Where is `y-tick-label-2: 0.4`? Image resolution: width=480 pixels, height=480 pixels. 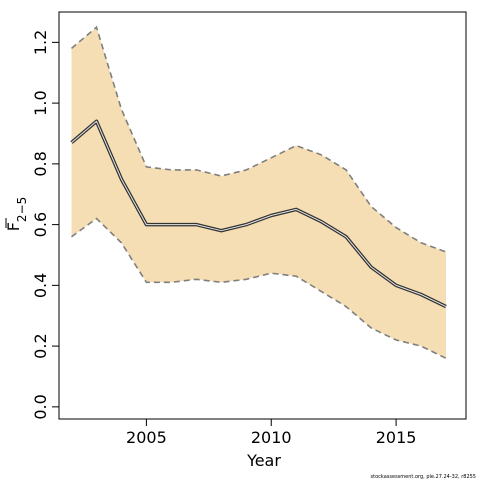
y-tick-label-2: 0.4 is located at coordinates (40, 285).